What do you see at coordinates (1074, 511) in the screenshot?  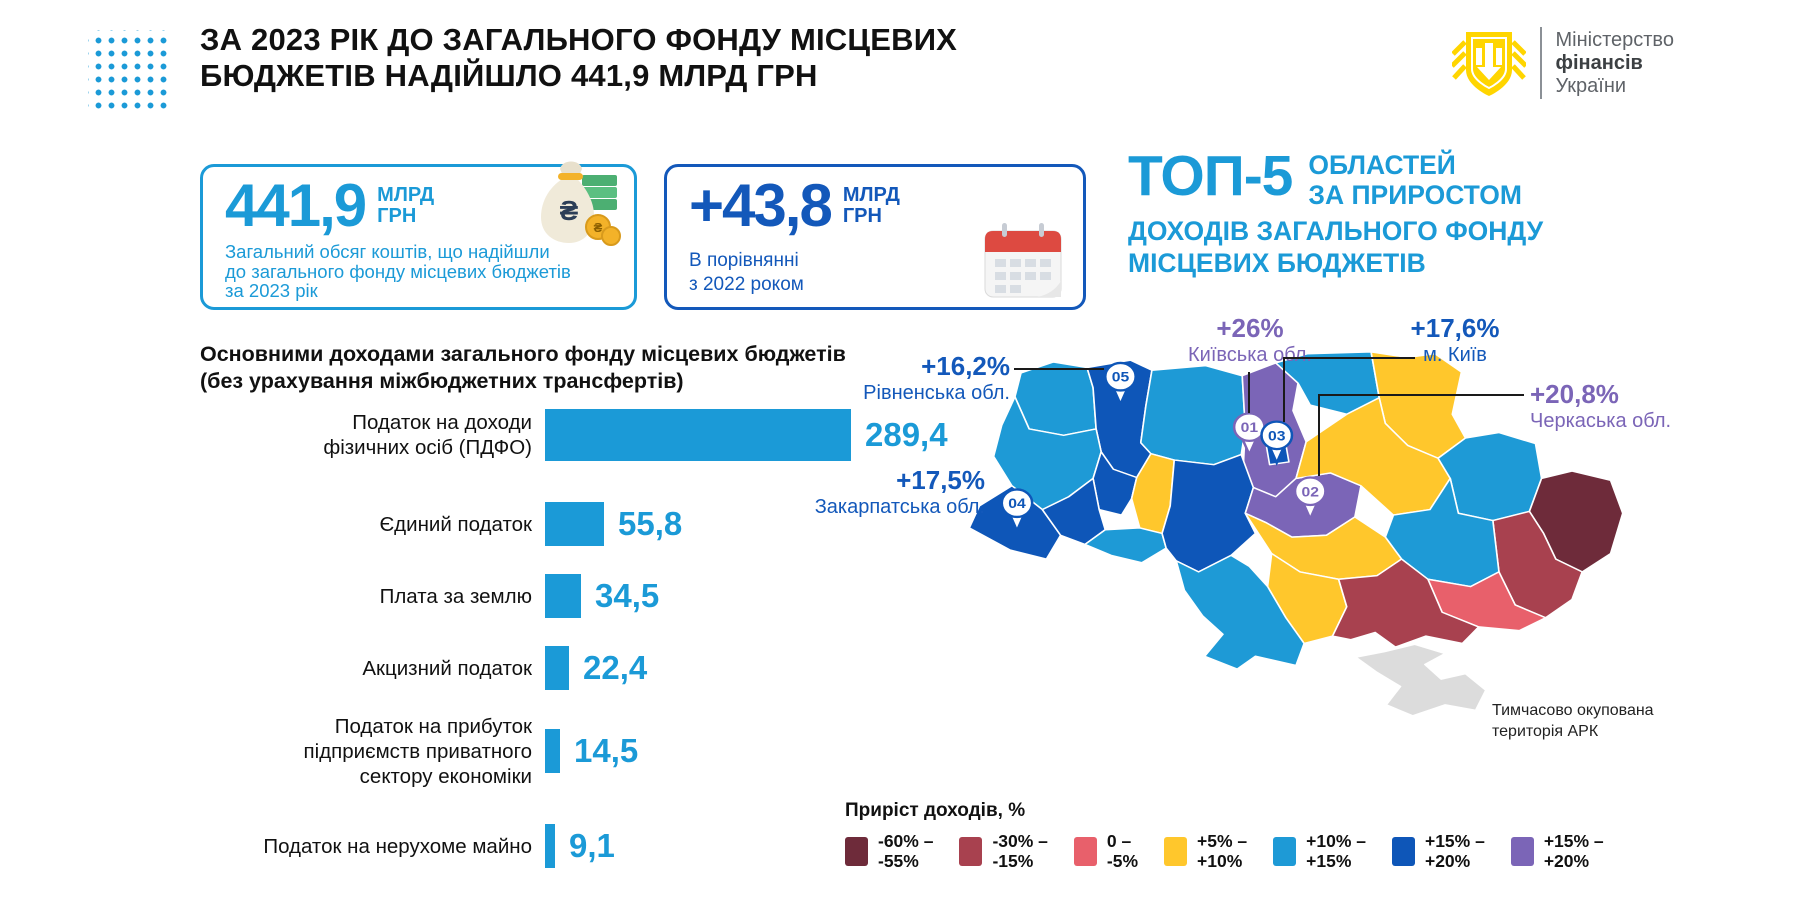 I see `region-ivano-frankivsk` at bounding box center [1074, 511].